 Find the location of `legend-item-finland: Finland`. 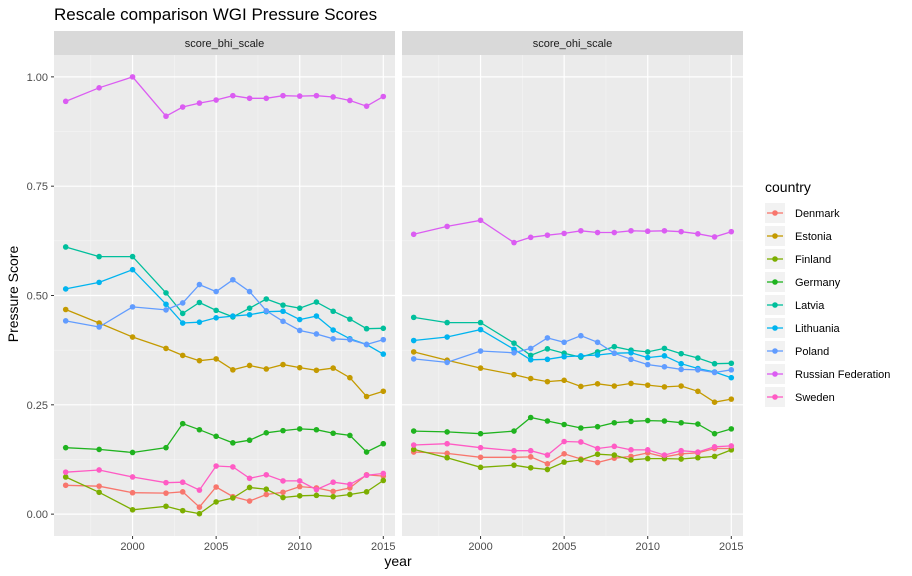

legend-item-finland: Finland is located at coordinates (798, 259).